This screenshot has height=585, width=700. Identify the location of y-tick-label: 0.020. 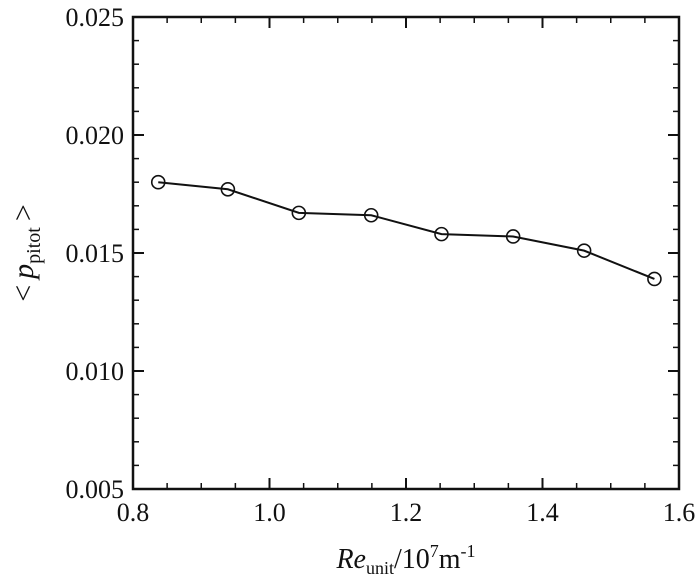
(95, 135).